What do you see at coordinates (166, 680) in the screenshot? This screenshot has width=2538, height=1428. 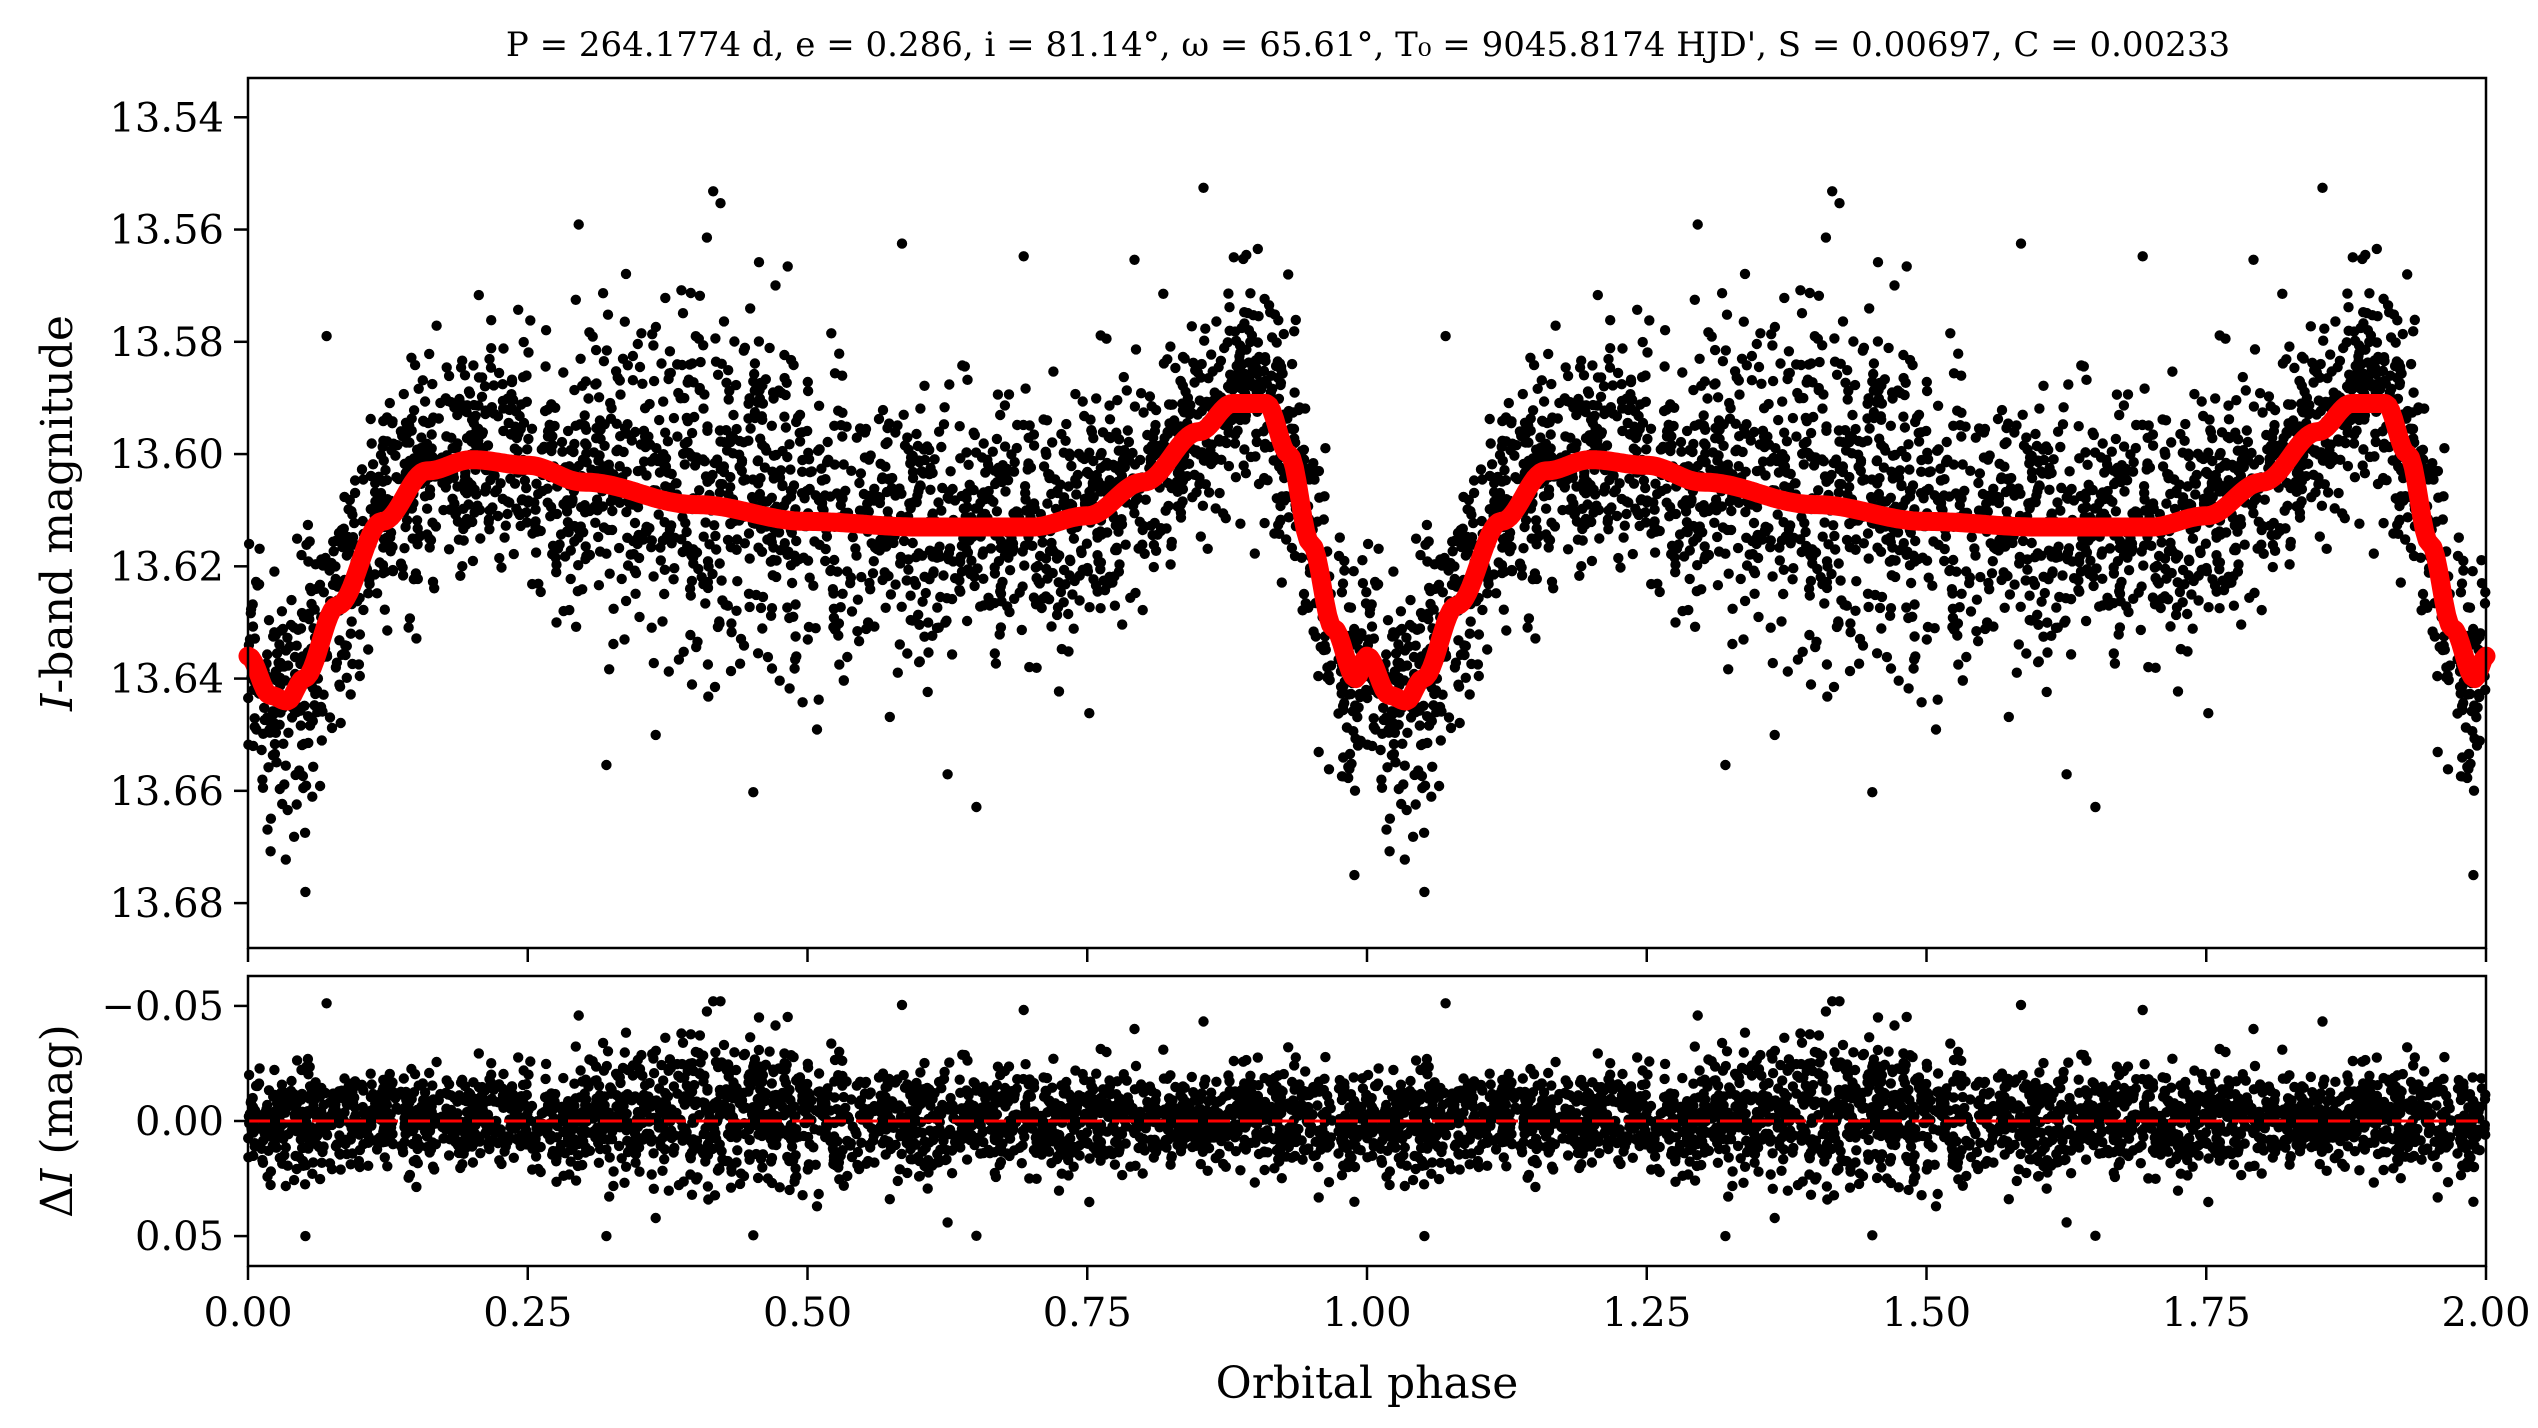 I see `top-y-tick-label: 13.64` at bounding box center [166, 680].